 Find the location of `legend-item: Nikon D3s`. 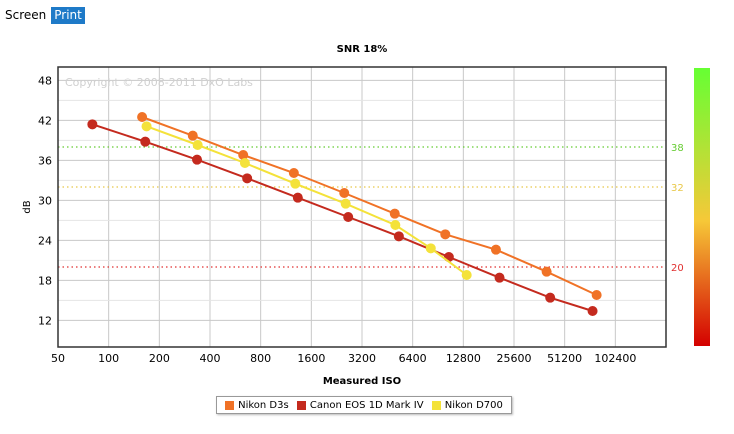

legend-item: Nikon D3s is located at coordinates (257, 405).